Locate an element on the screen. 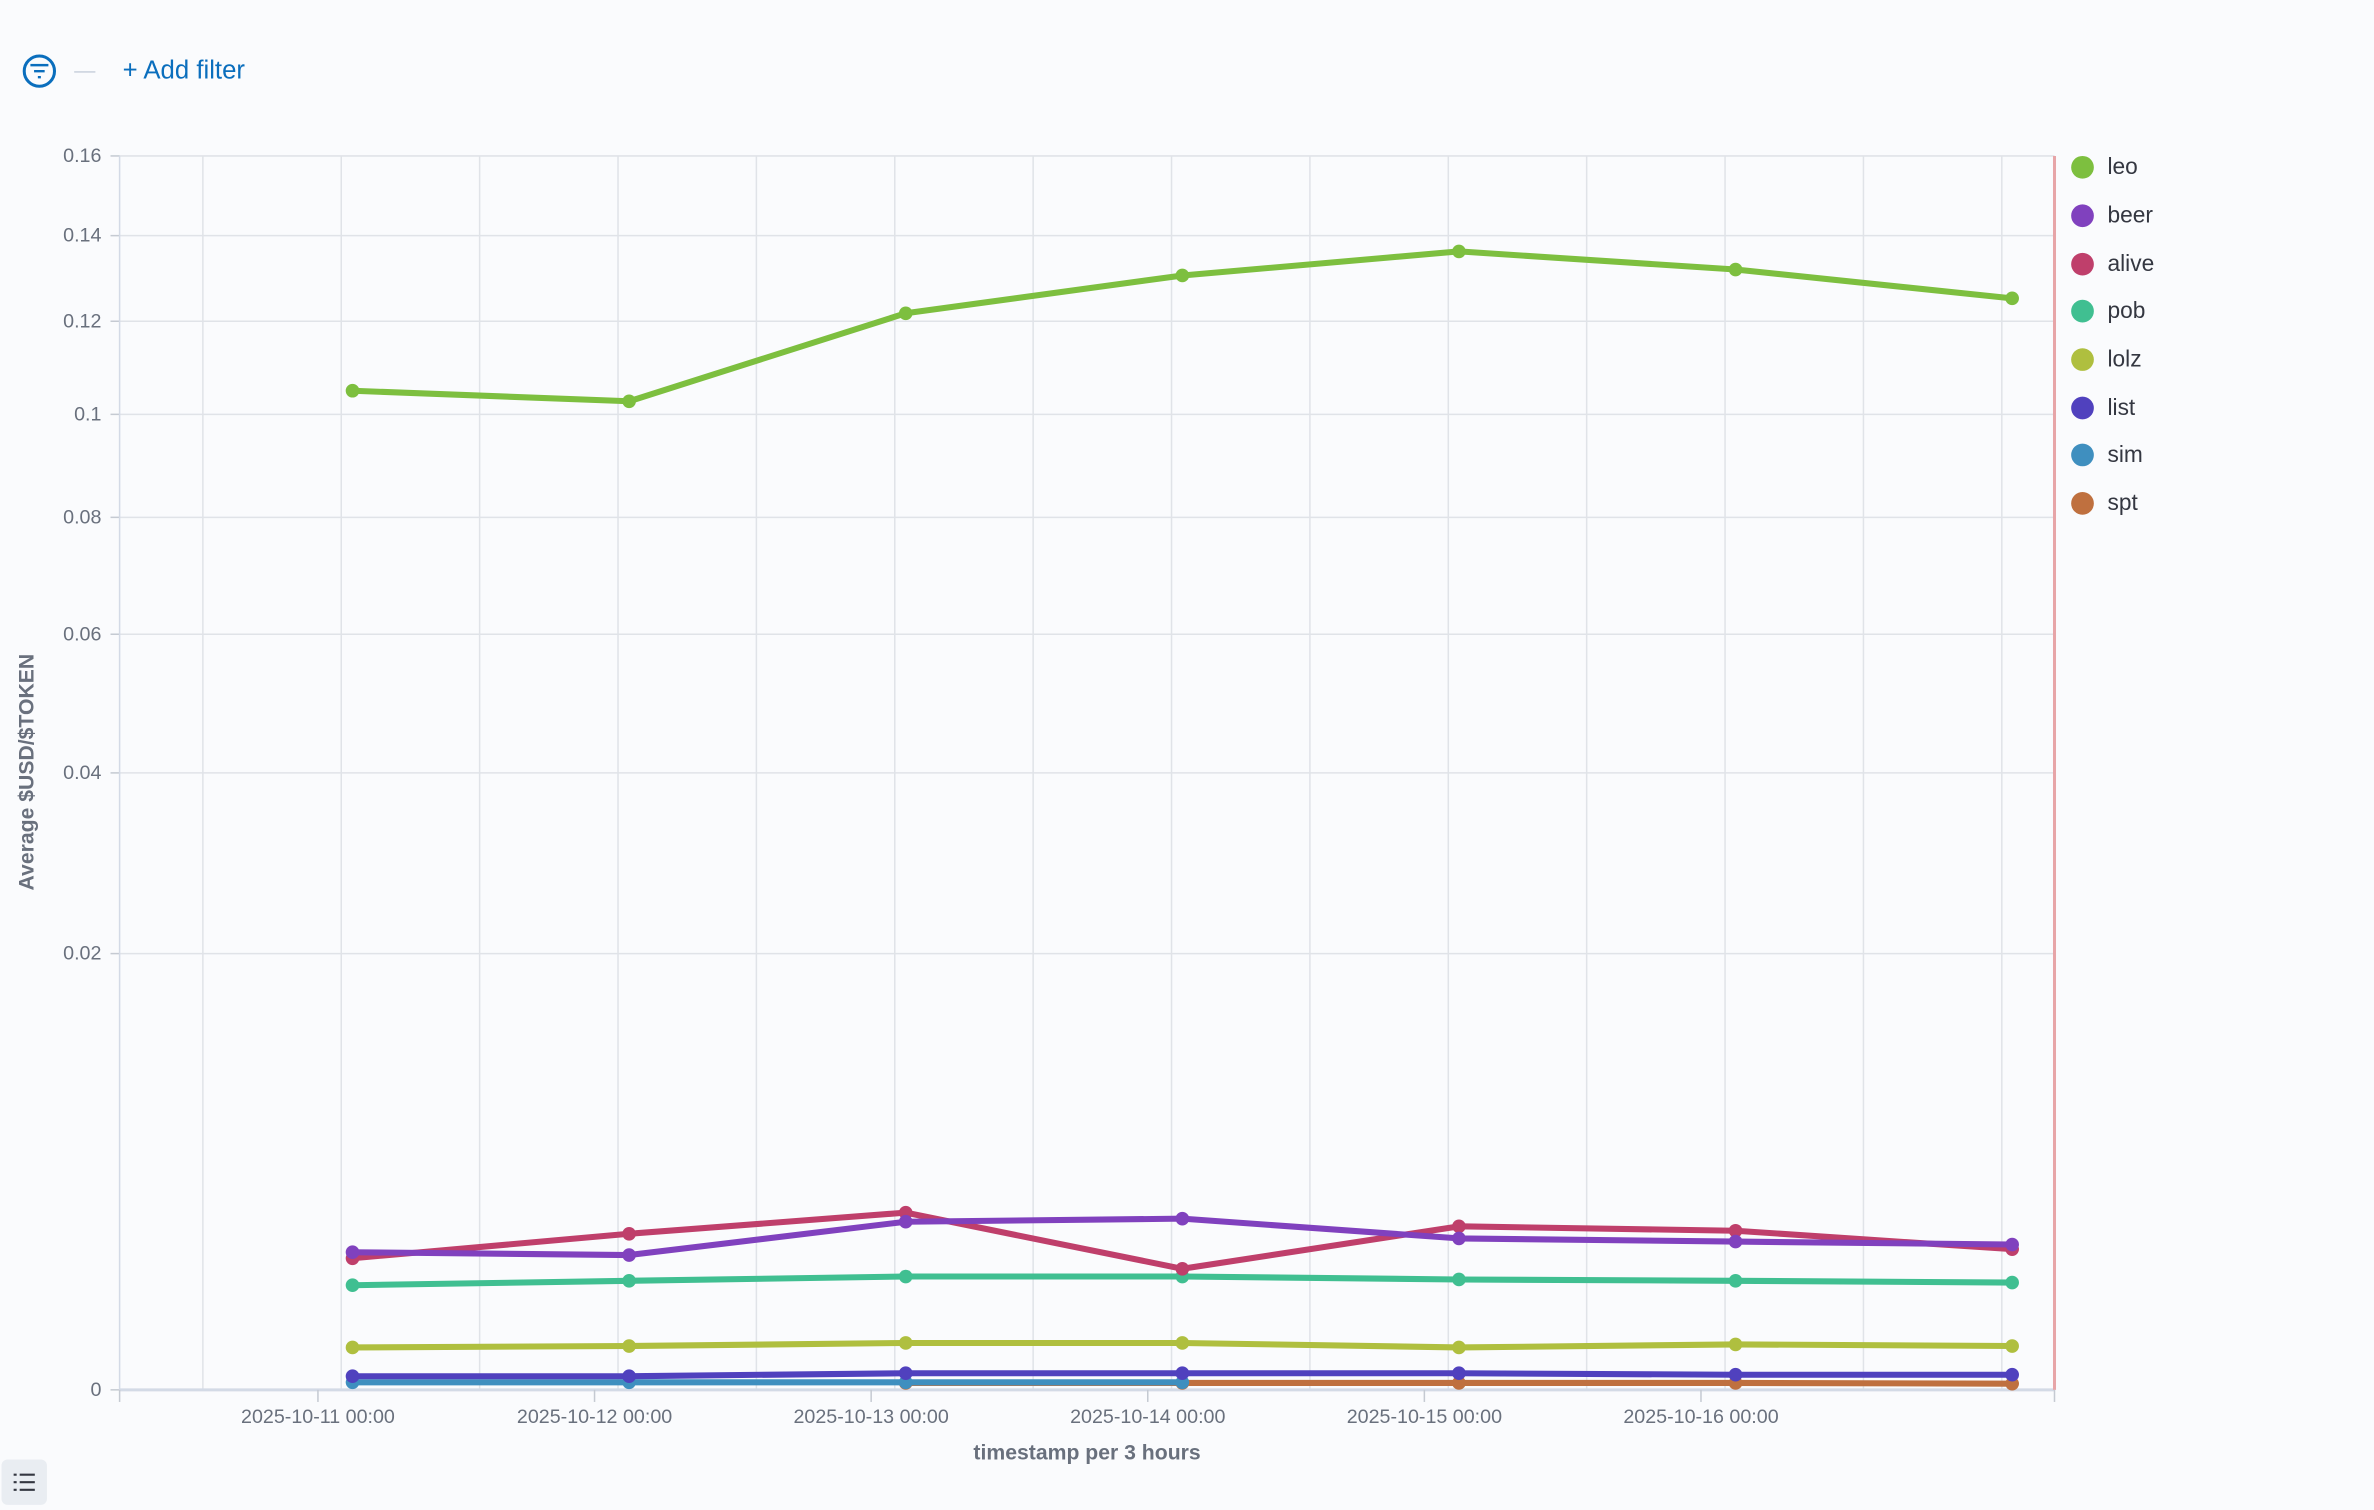 The image size is (2374, 1510). list-icon is located at coordinates (24, 1482).